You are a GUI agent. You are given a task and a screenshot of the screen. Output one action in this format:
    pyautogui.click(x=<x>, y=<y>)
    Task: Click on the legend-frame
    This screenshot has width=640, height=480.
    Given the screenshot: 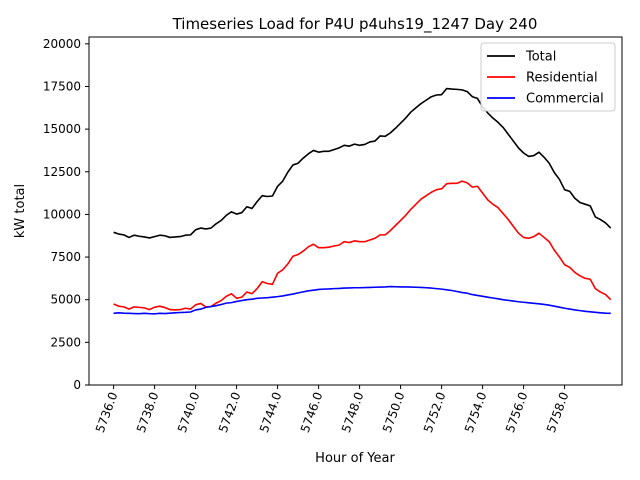 What is the action you would take?
    pyautogui.click(x=548, y=77)
    